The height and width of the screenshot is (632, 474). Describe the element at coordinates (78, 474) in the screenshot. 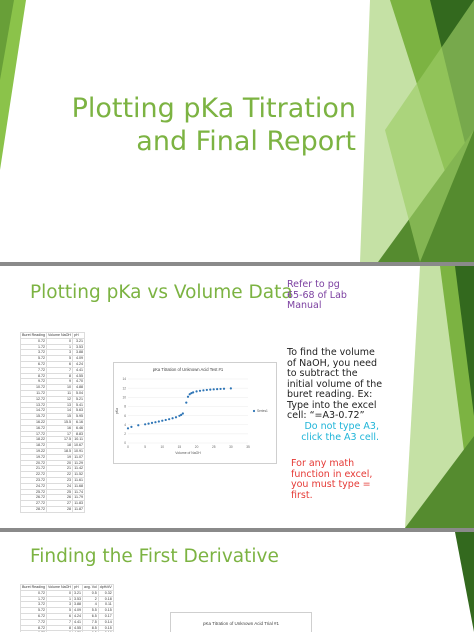

I see `sheet-cell: 11.52` at that location.